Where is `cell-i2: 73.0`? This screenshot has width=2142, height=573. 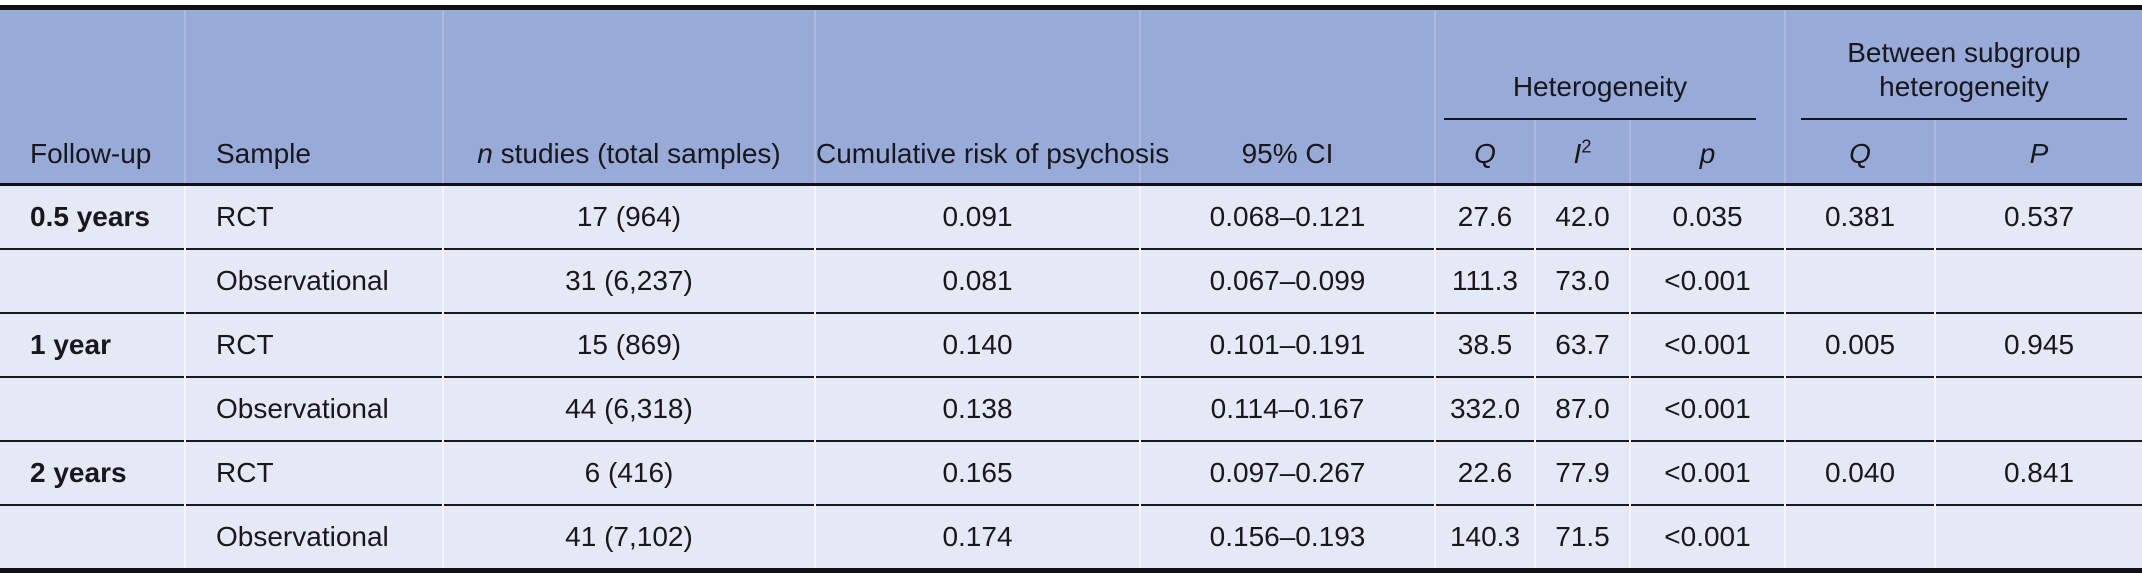 cell-i2: 73.0 is located at coordinates (1582, 280).